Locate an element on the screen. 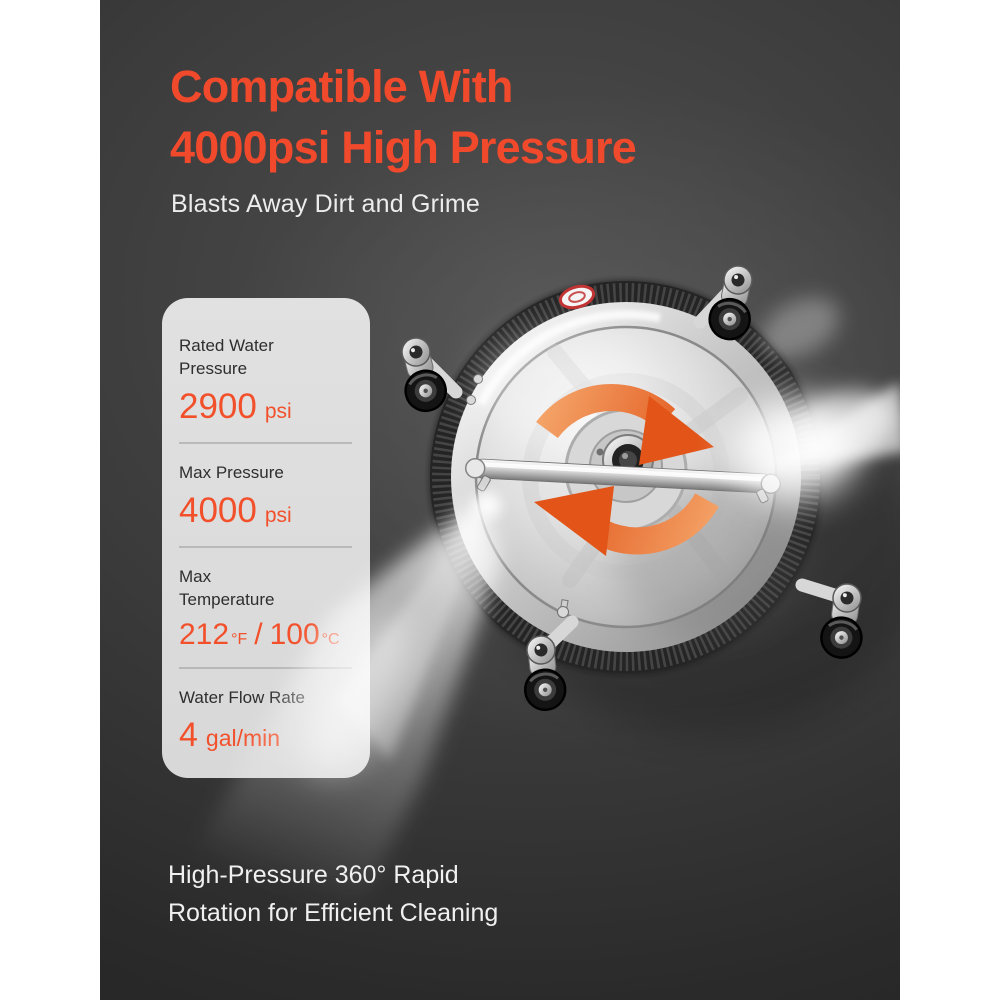 The height and width of the screenshot is (1000, 1000). dish is located at coordinates (626, 477).